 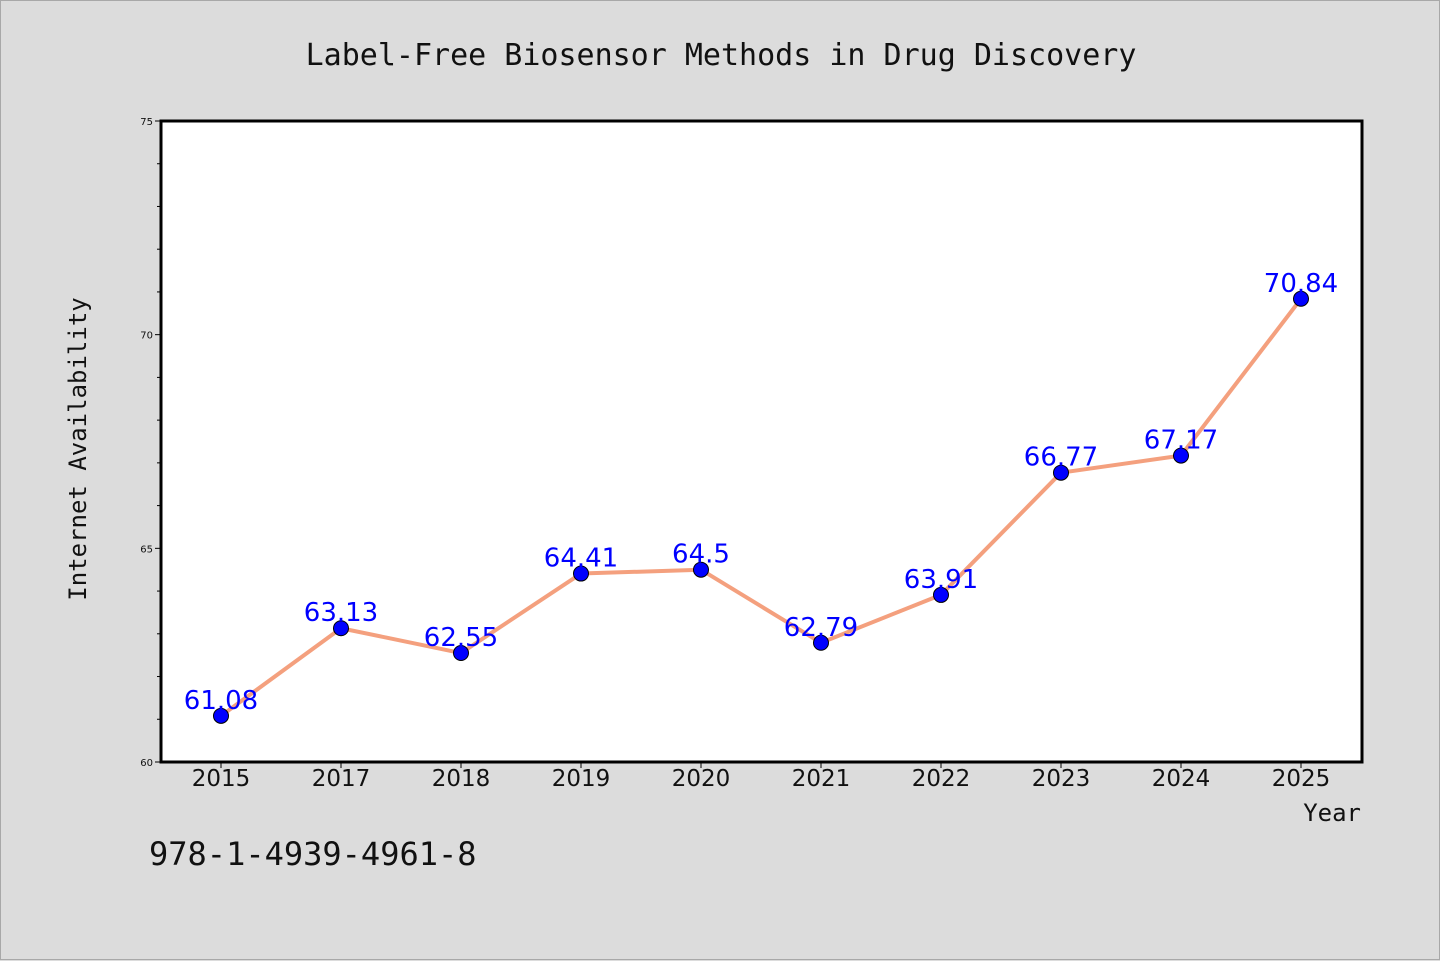 What do you see at coordinates (1181, 441) in the screenshot?
I see `data-label: 67.17` at bounding box center [1181, 441].